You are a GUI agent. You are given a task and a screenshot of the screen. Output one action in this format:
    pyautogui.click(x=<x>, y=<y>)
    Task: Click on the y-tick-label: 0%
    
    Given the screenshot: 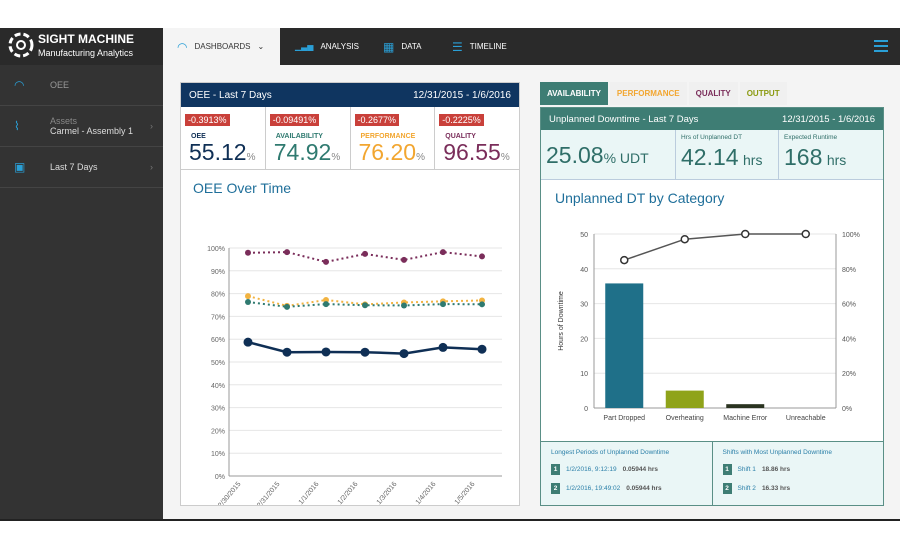 What is the action you would take?
    pyautogui.click(x=220, y=477)
    